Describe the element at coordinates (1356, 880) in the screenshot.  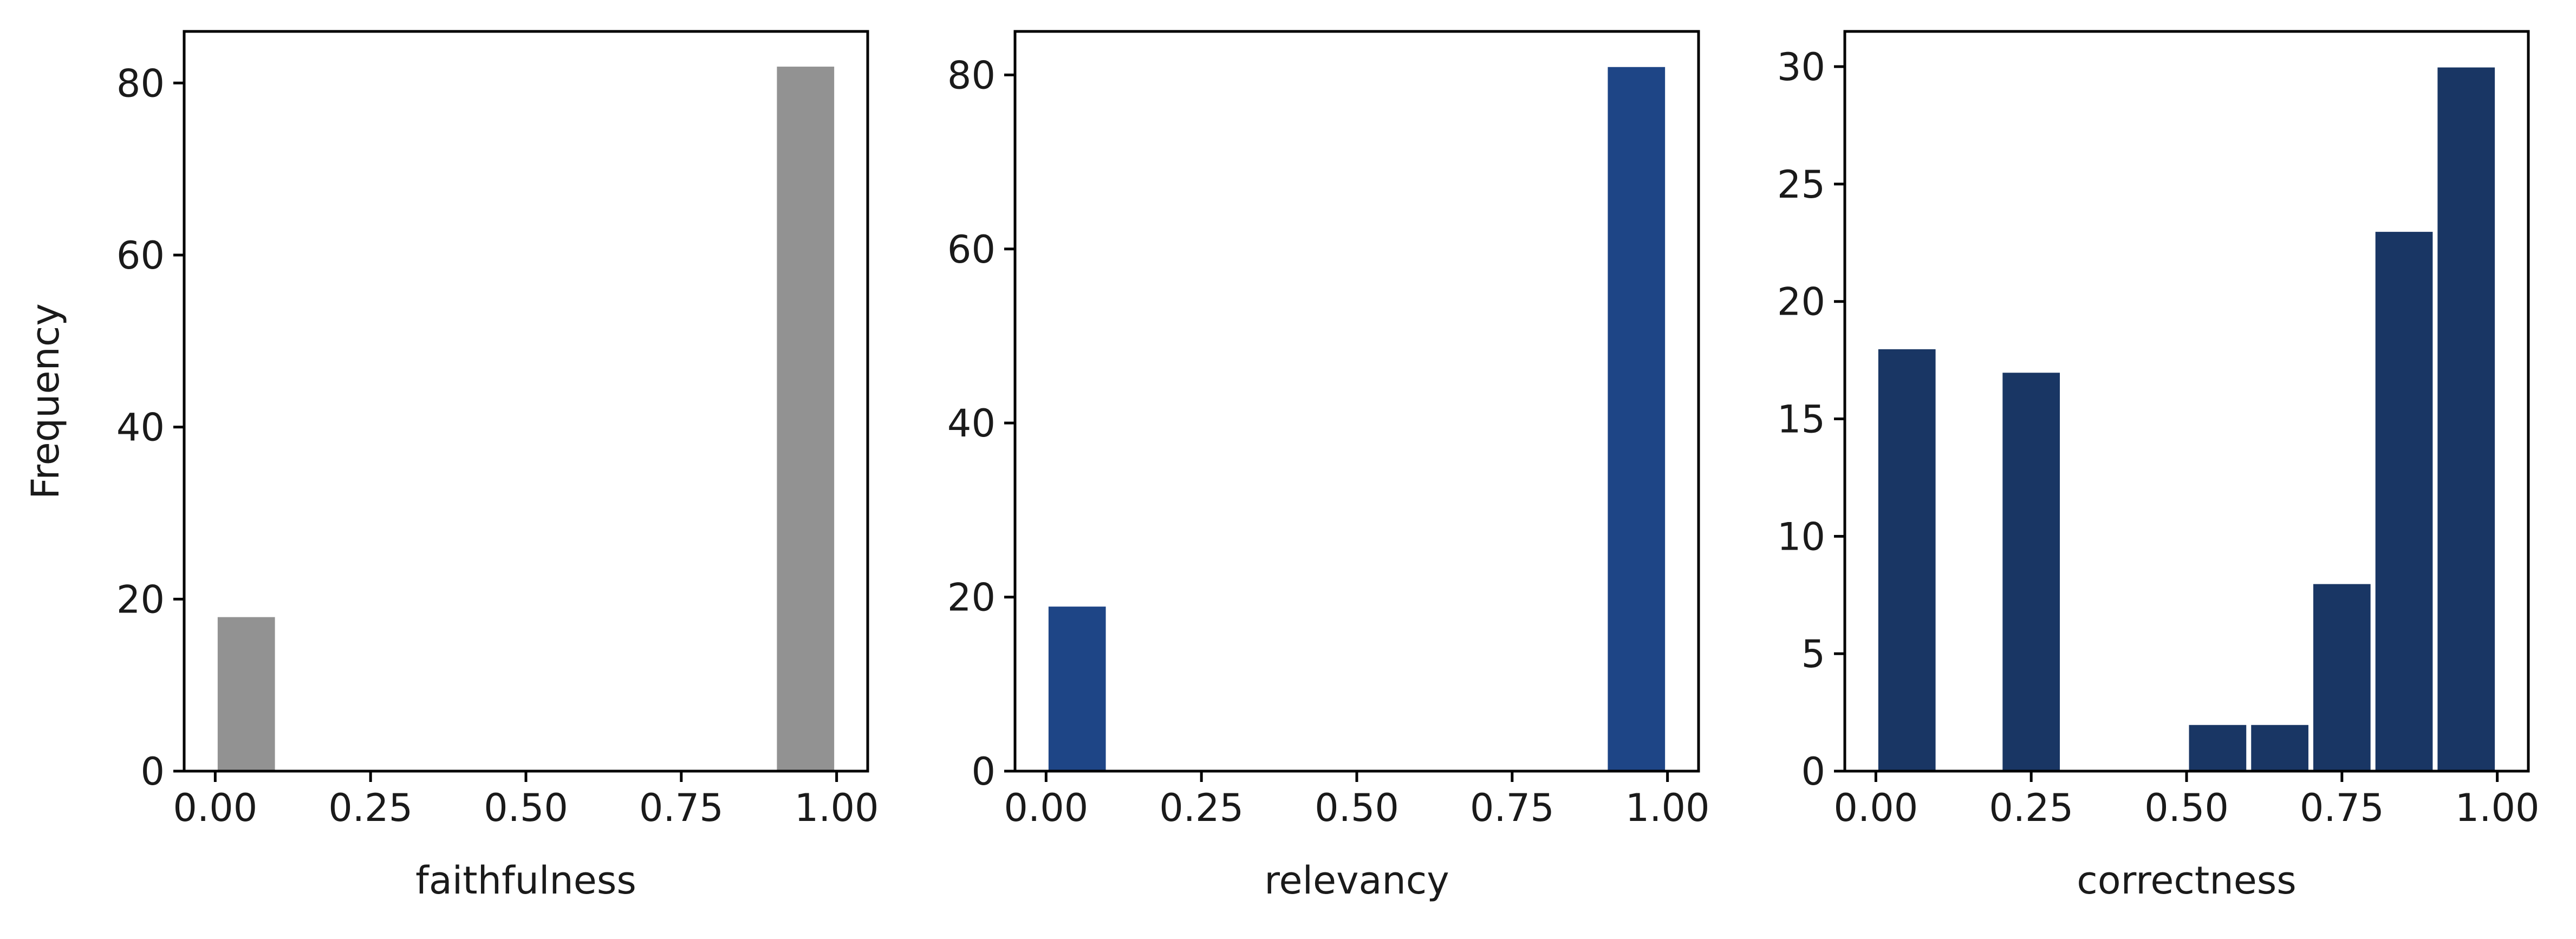
I see `x-axis-label: relevancy` at that location.